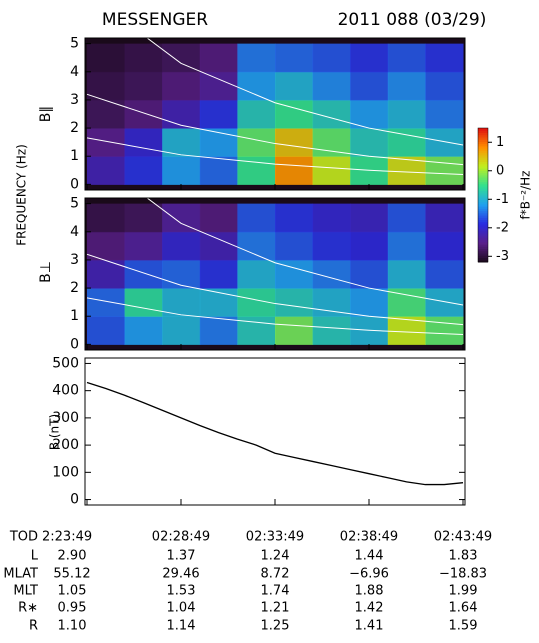  What do you see at coordinates (72, 591) in the screenshot?
I see `table-cell: 1.05` at bounding box center [72, 591].